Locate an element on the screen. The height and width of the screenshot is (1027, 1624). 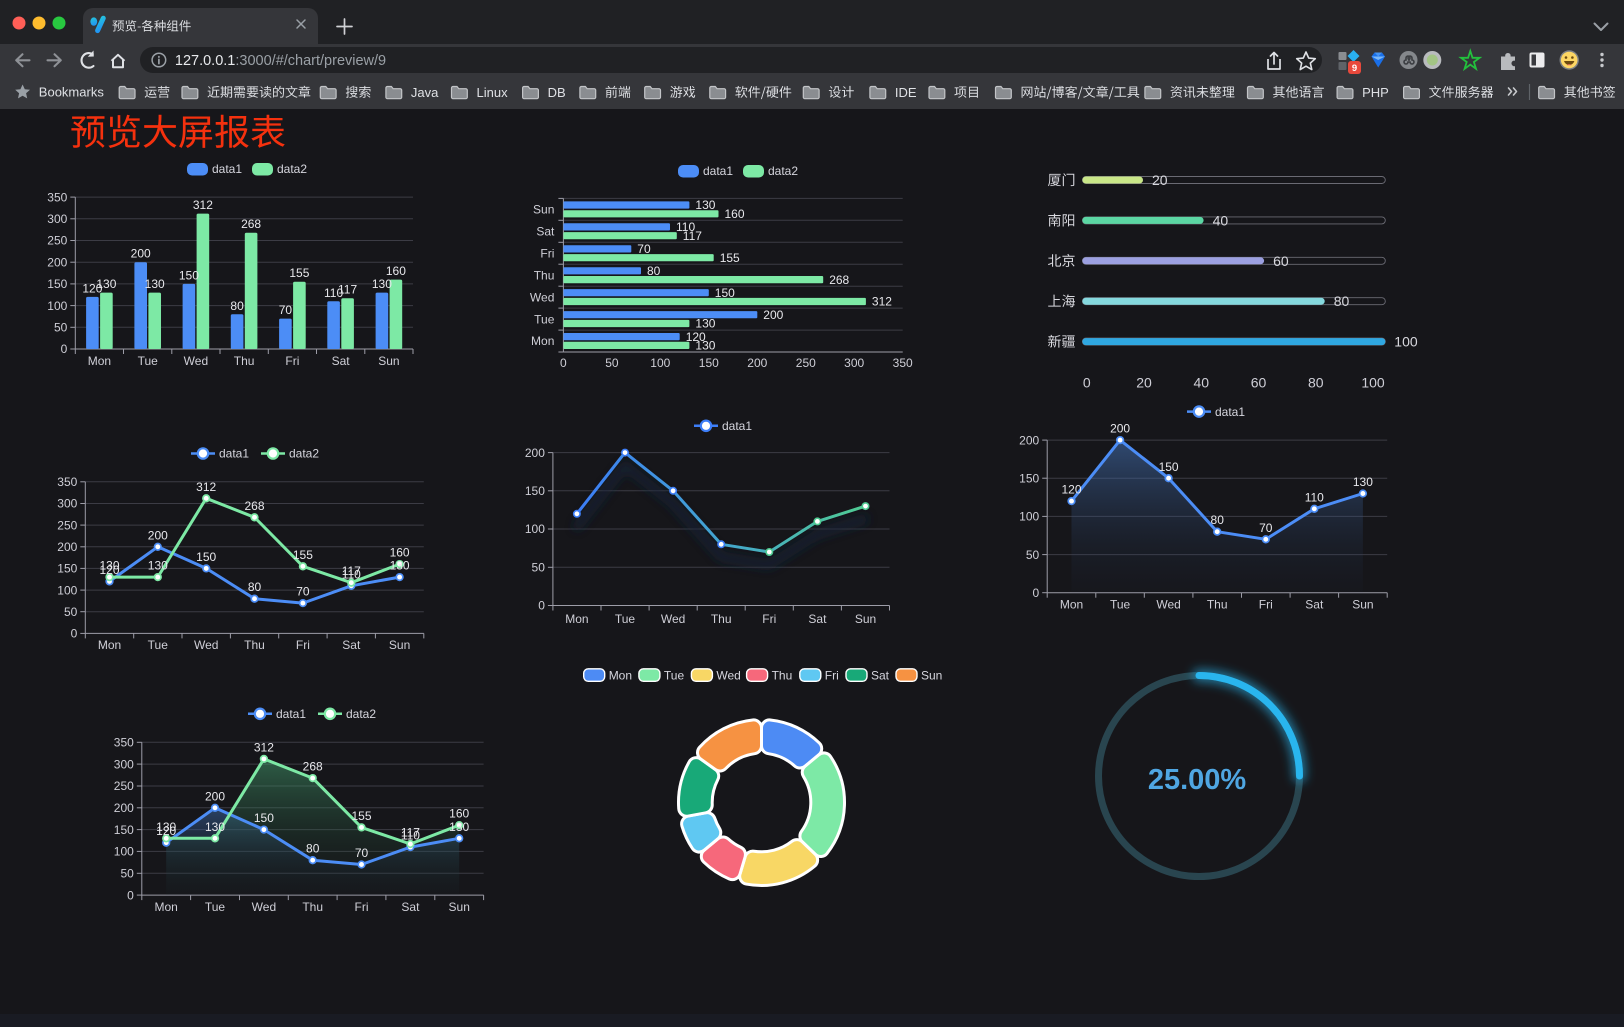
svg-text:127.0.0.1:3000/#/chart/preview: 127.0.0.1:3000/#/chart/preview/9 is located at coordinates (280, 61).